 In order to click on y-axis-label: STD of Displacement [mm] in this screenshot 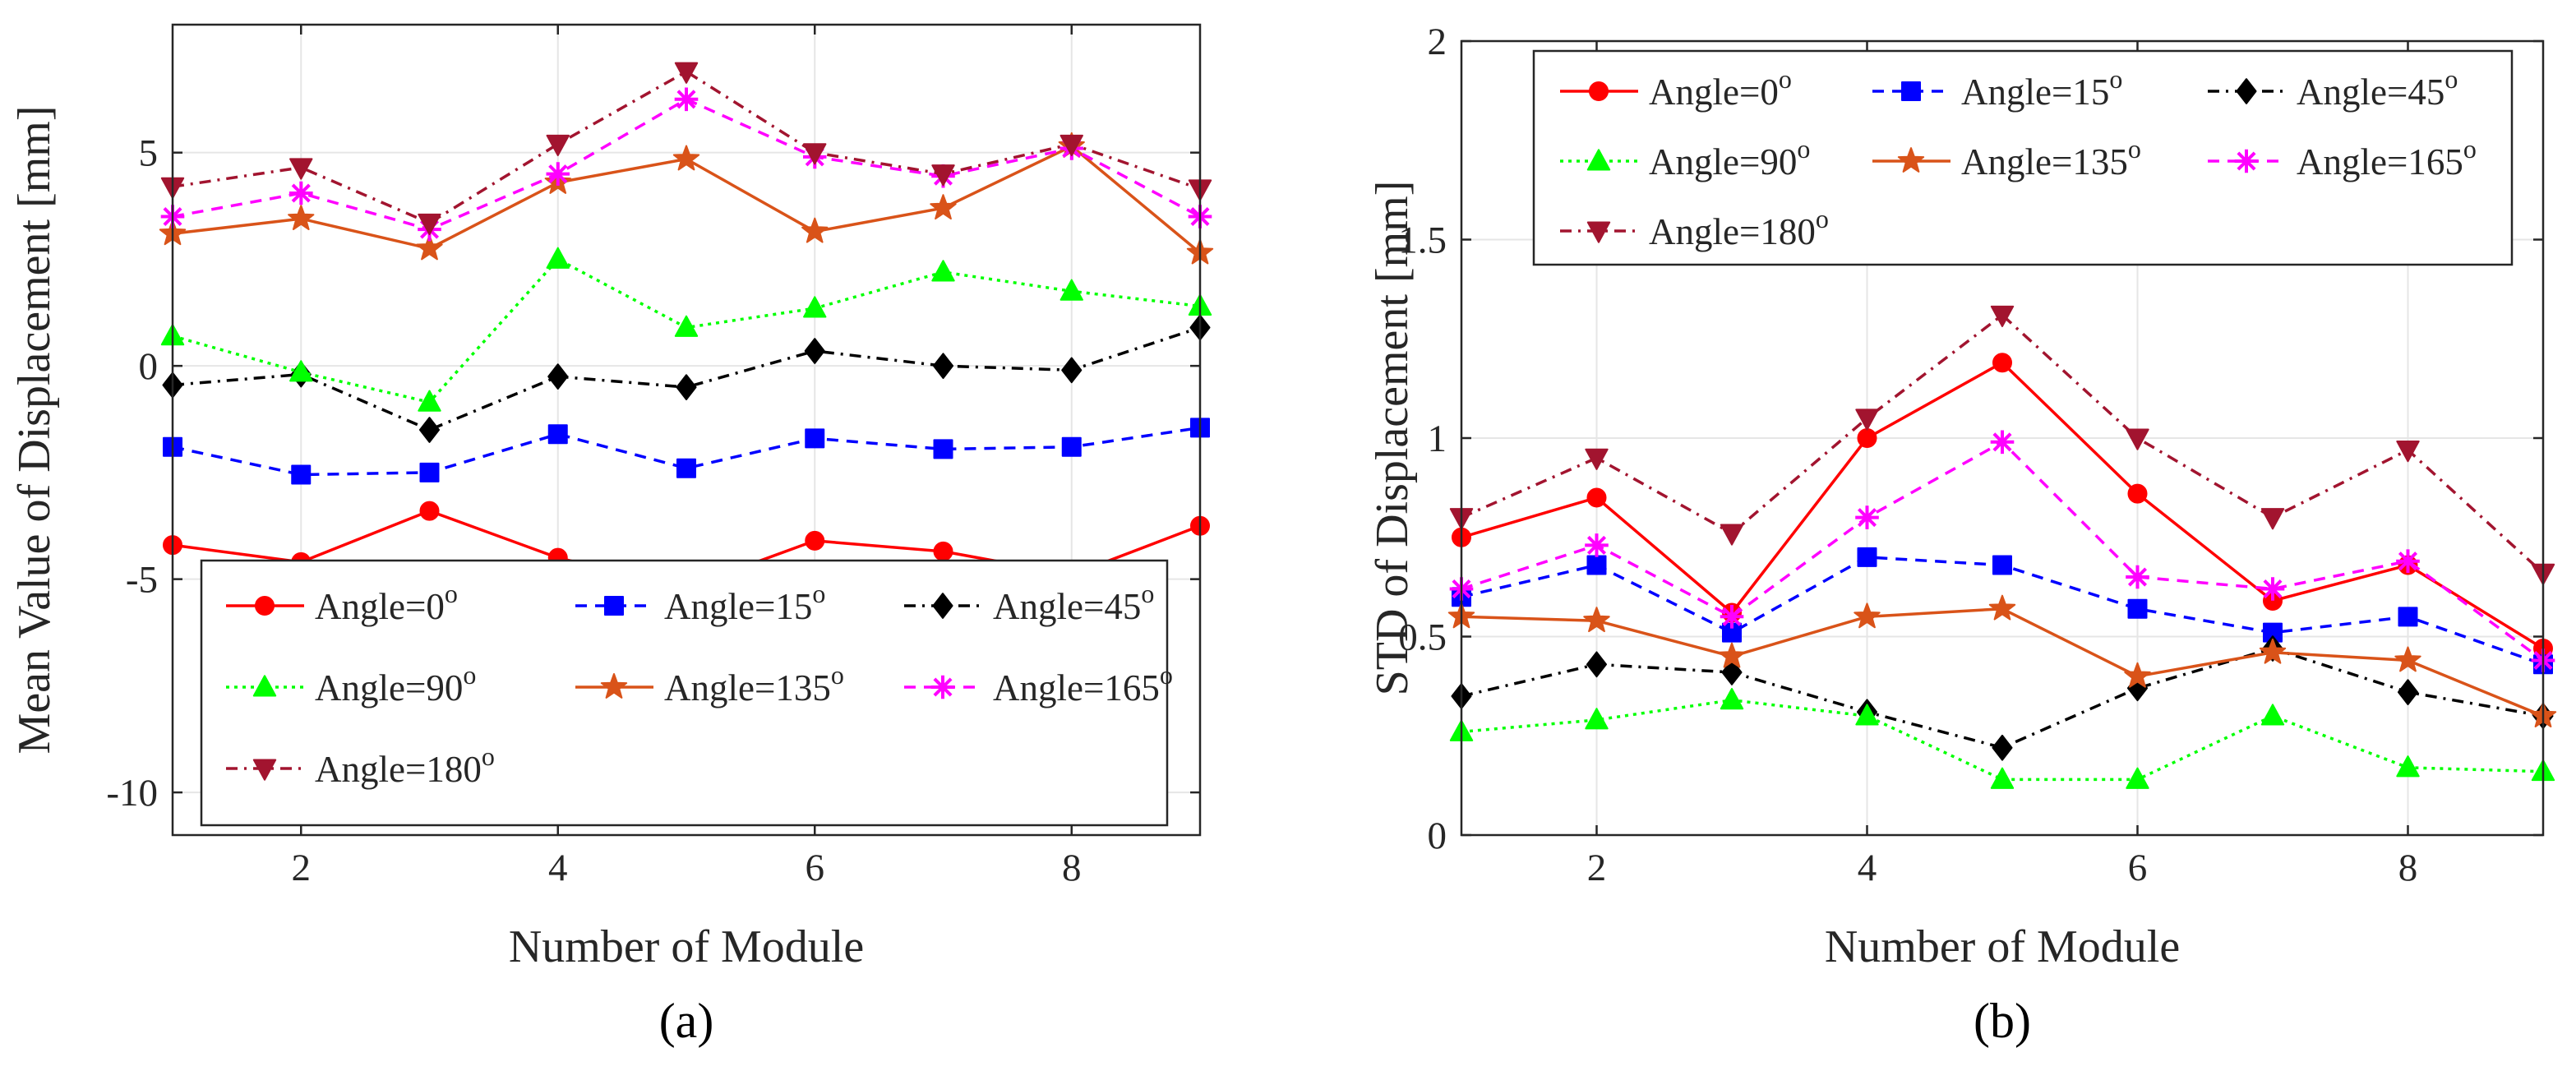, I will do `click(1392, 438)`.